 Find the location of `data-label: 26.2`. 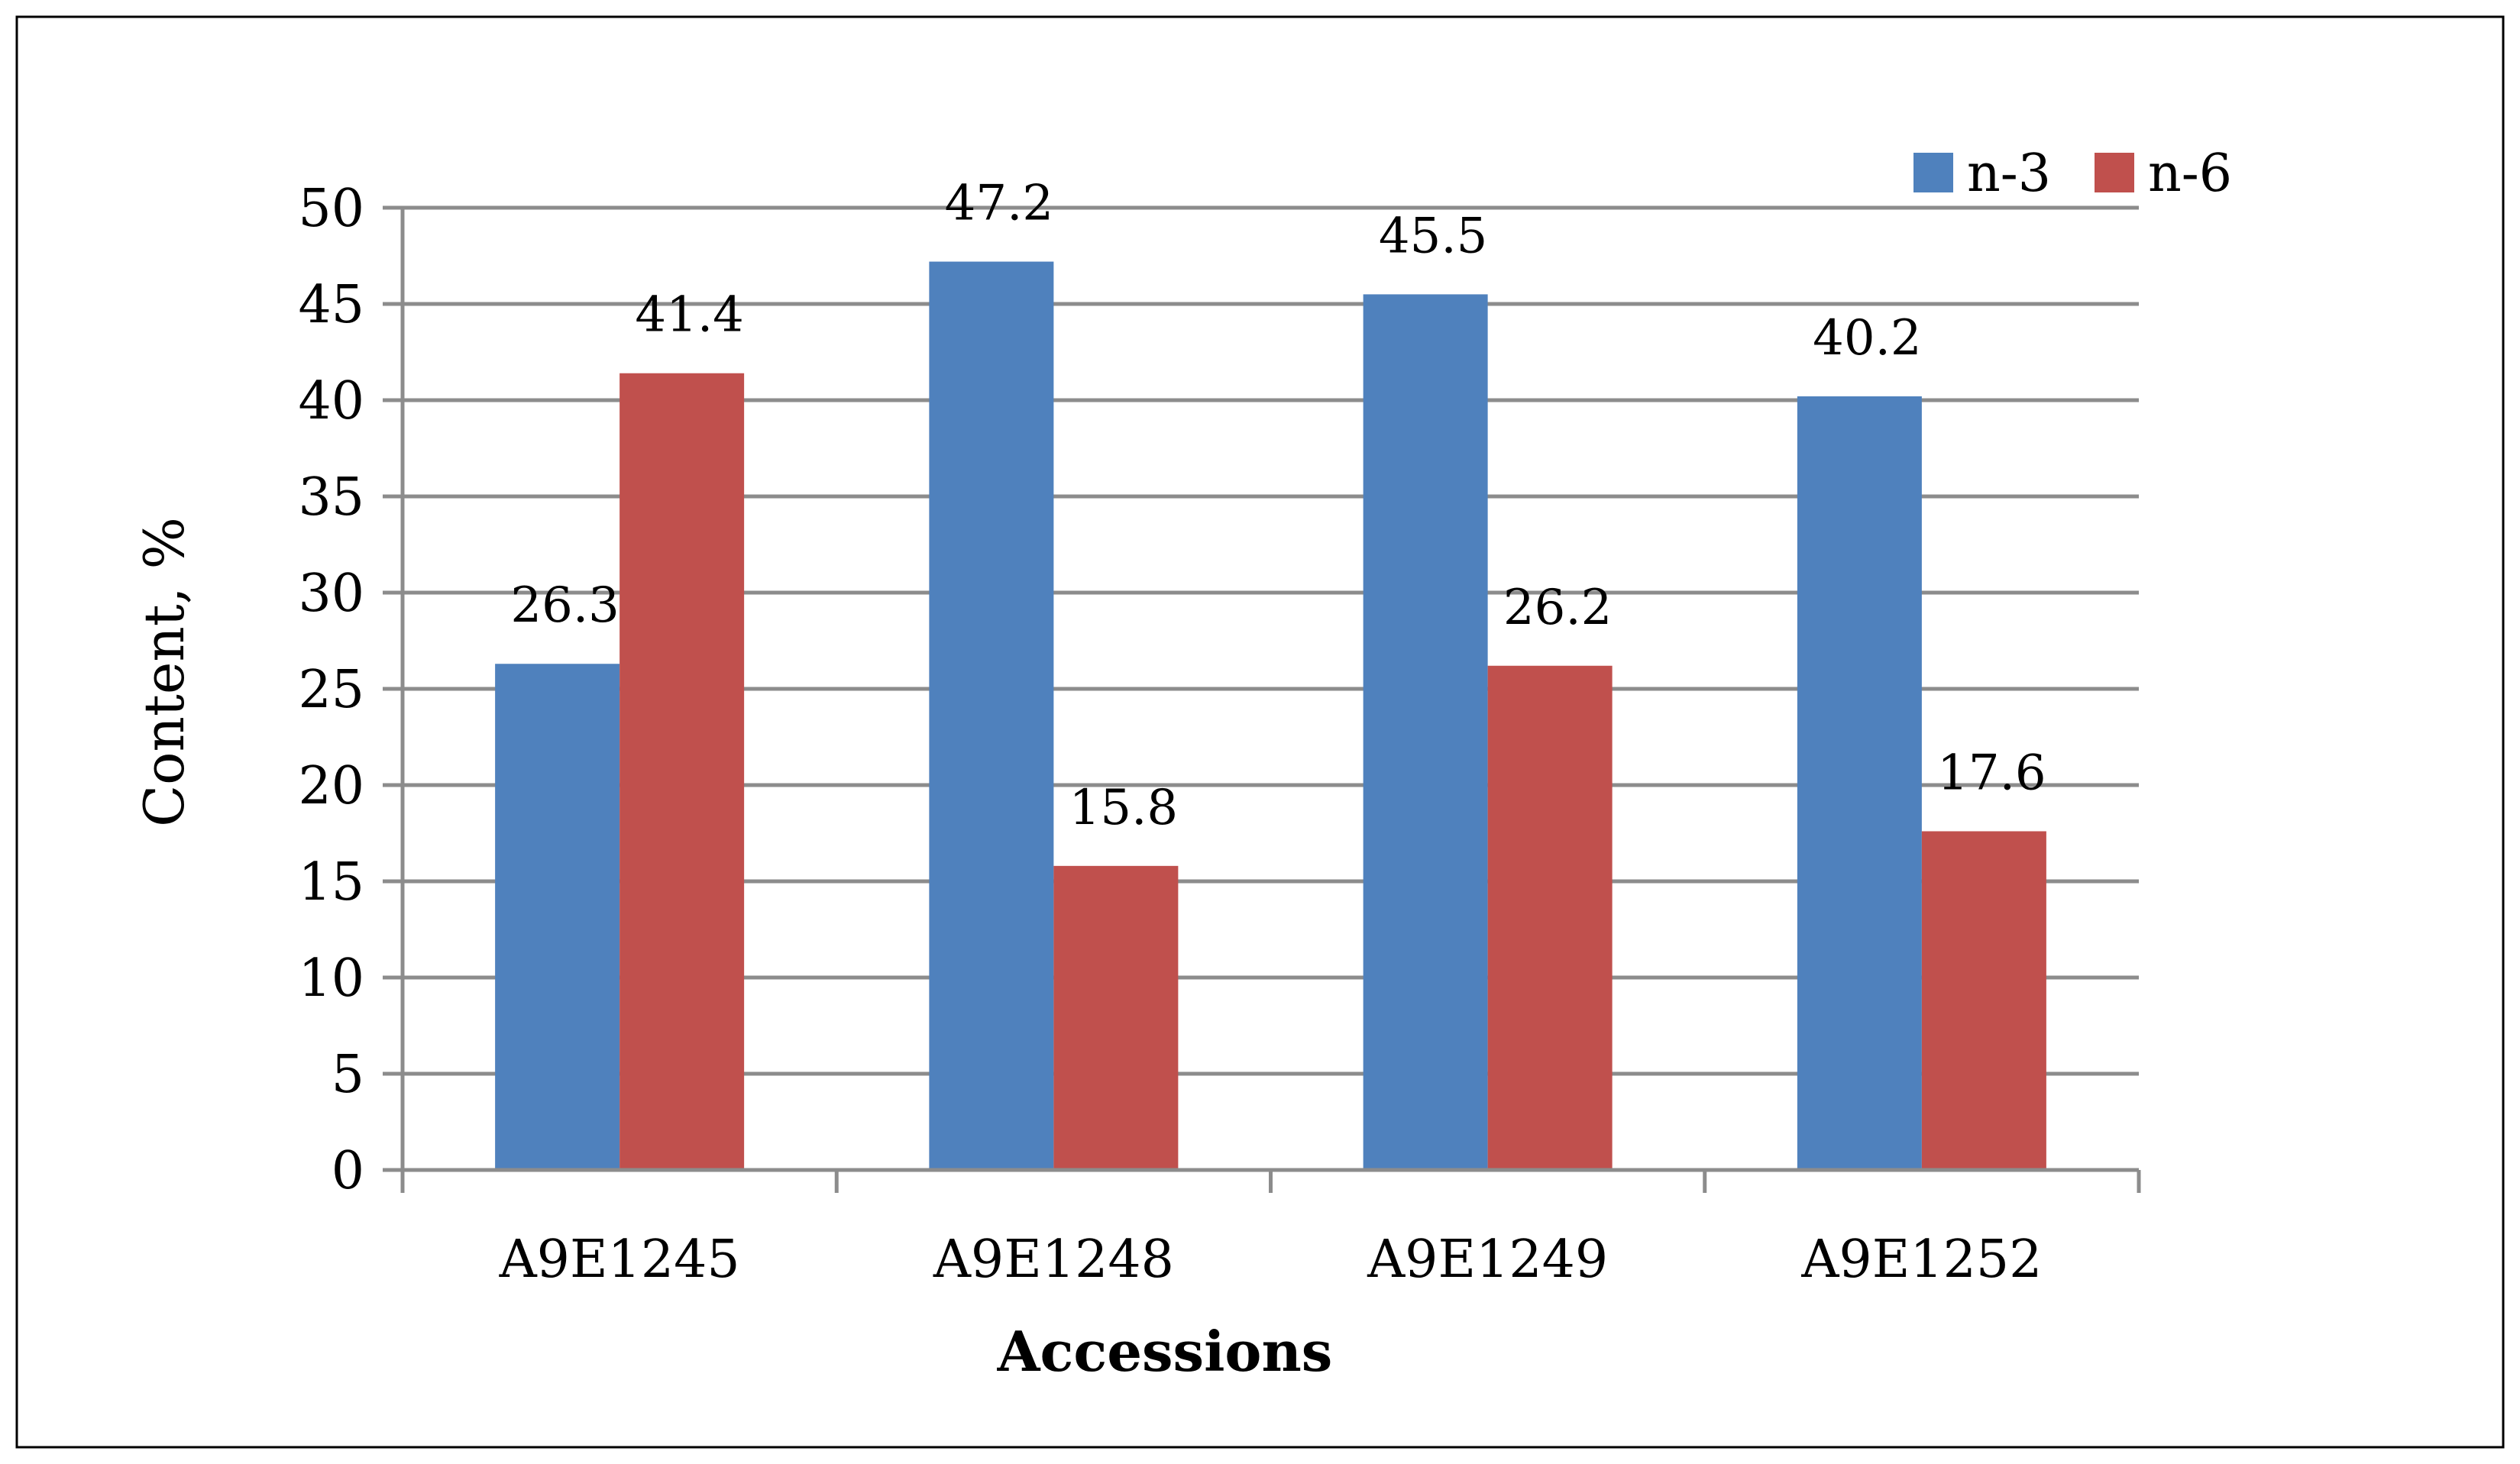

data-label: 26.2 is located at coordinates (1558, 608).